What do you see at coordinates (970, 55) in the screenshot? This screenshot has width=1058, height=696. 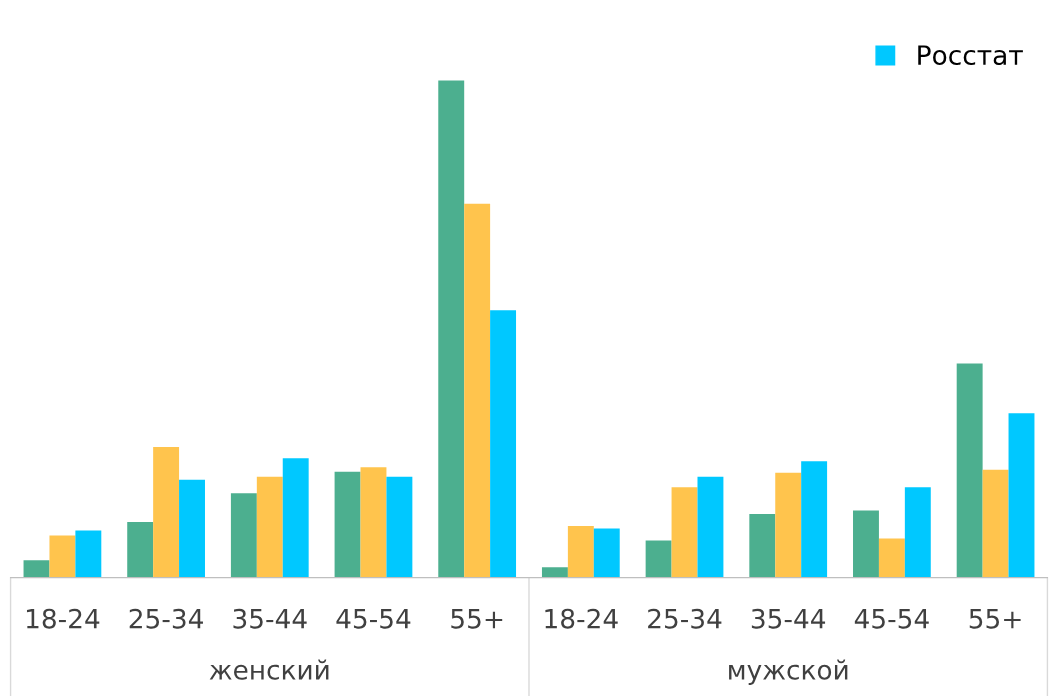 I see `legend-label: Росстат` at bounding box center [970, 55].